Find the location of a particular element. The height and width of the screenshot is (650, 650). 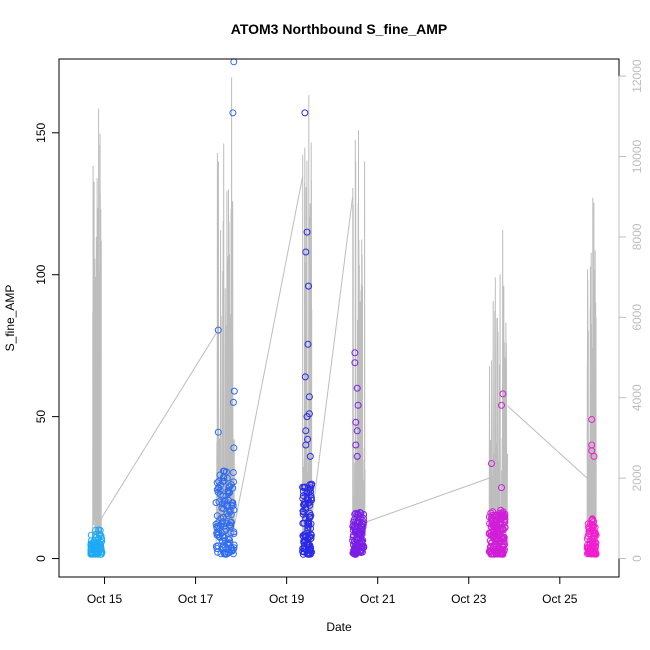

y-tick-label: 150 is located at coordinates (41, 132).